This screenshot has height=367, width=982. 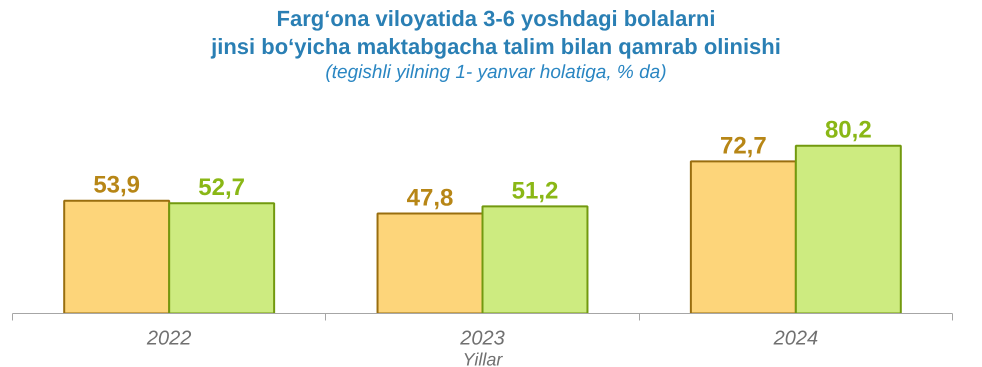 I want to click on data-label: 53,9, so click(x=116, y=185).